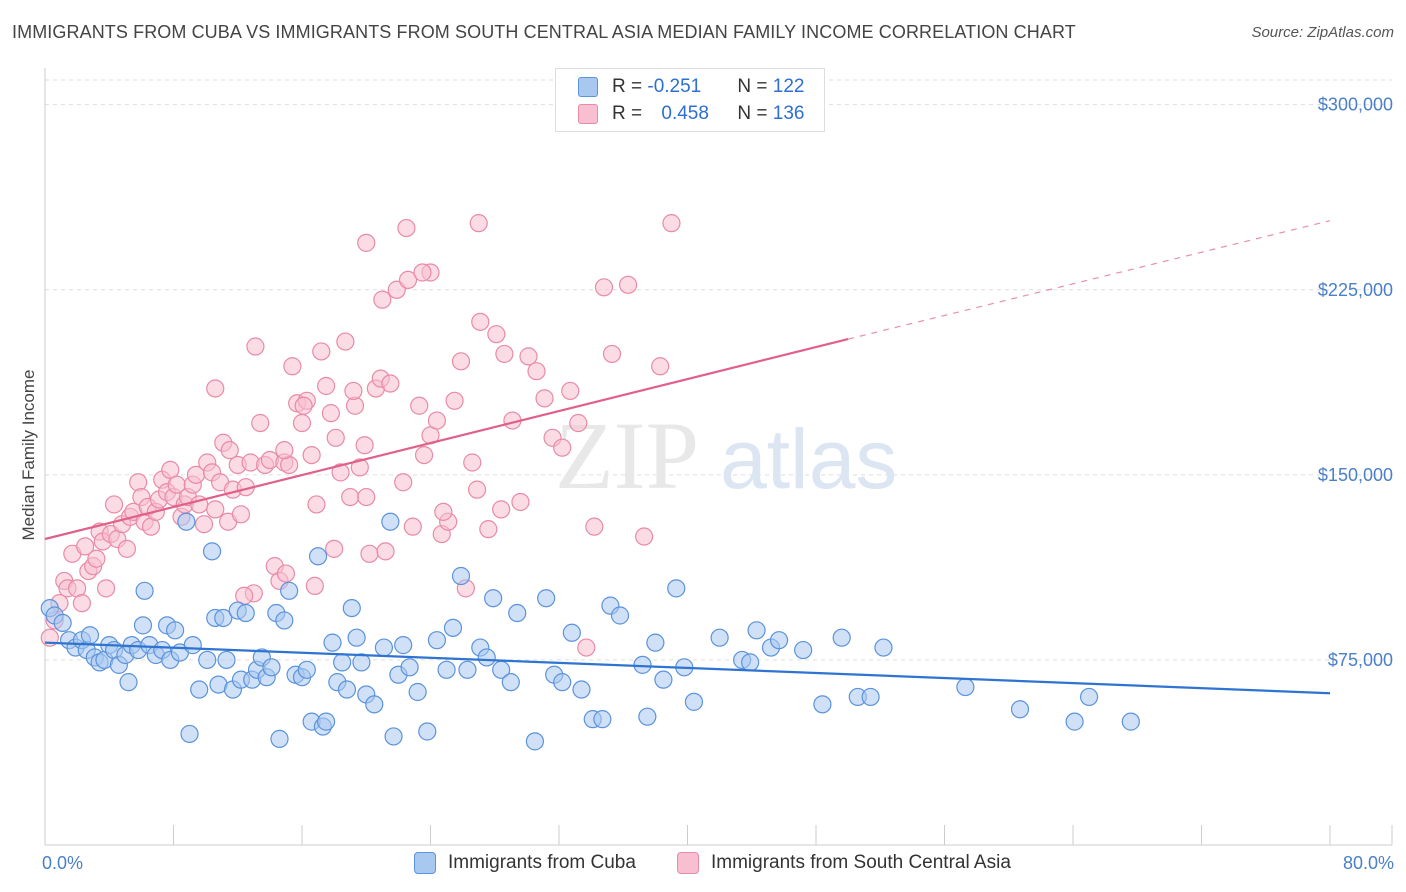 This screenshot has width=1406, height=892. What do you see at coordinates (1355, 290) in the screenshot?
I see `y-tick-label: $225,000` at bounding box center [1355, 290].